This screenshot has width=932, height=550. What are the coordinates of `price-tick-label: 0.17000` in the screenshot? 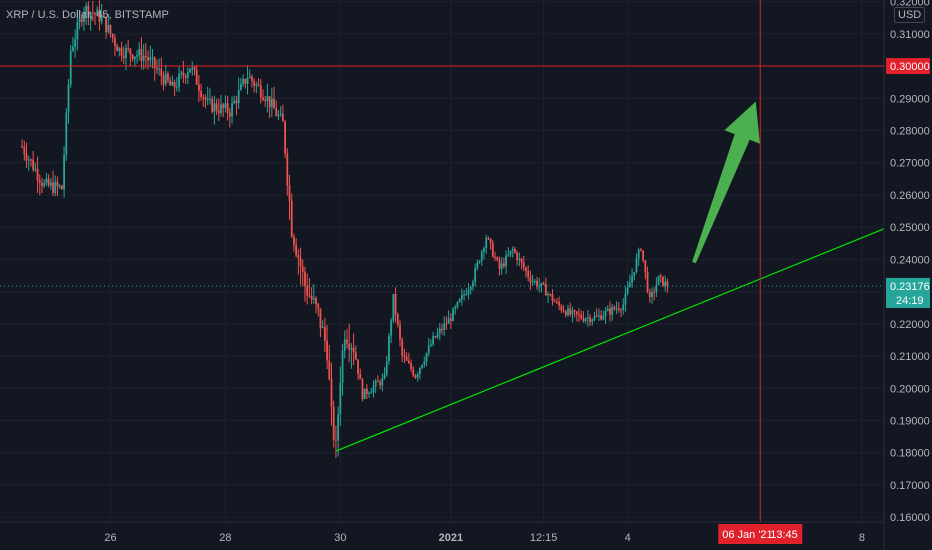 It's located at (910, 486).